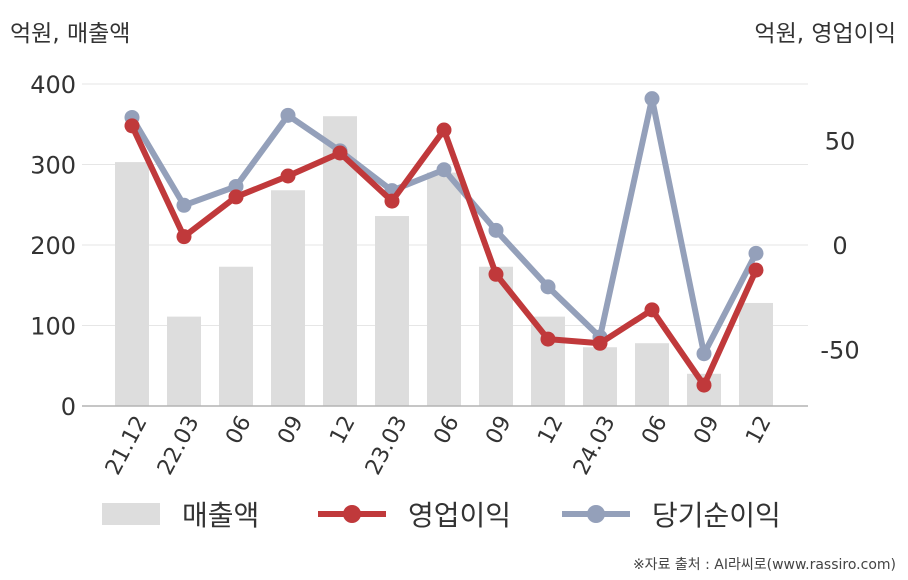 The width and height of the screenshot is (908, 580). I want to click on legend-item-operating-profit: 영업이익, so click(414, 514).